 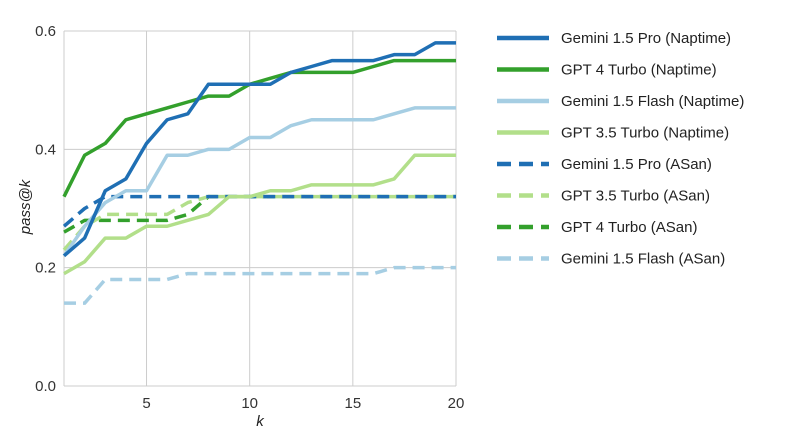 I want to click on x-tick-label: 5, so click(x=146, y=403).